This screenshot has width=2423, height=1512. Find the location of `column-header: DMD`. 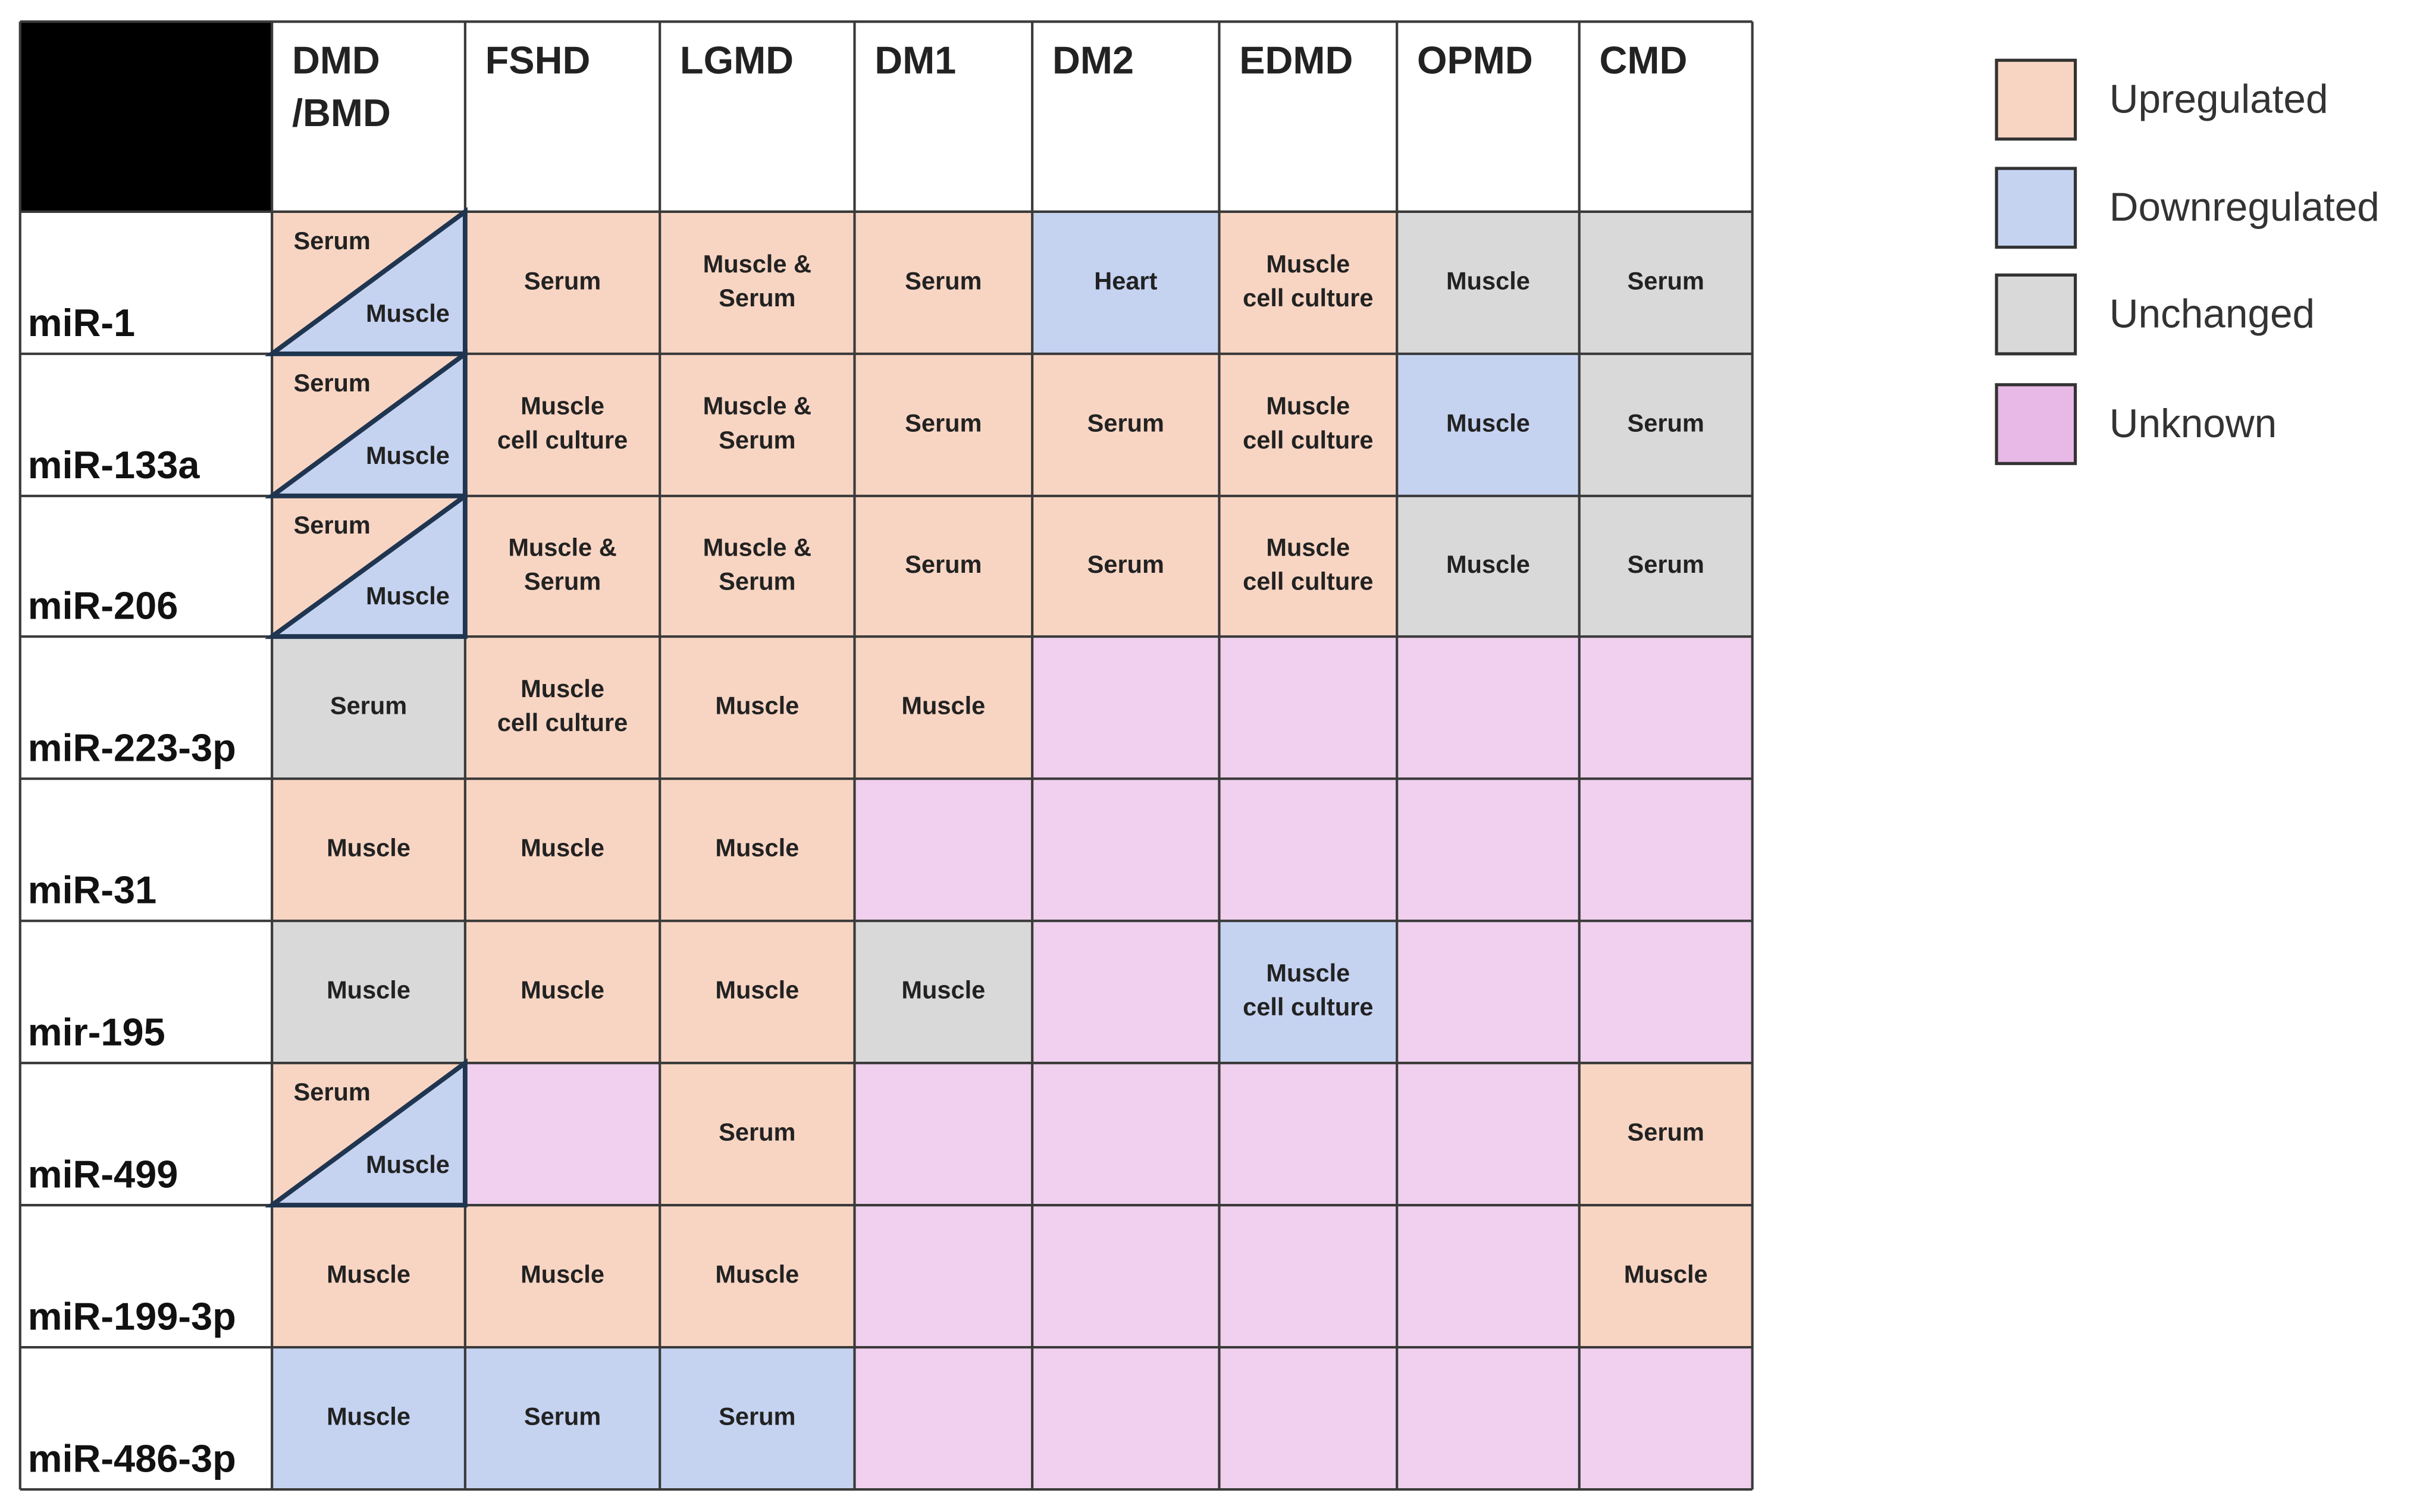

column-header: DMD is located at coordinates (336, 61).